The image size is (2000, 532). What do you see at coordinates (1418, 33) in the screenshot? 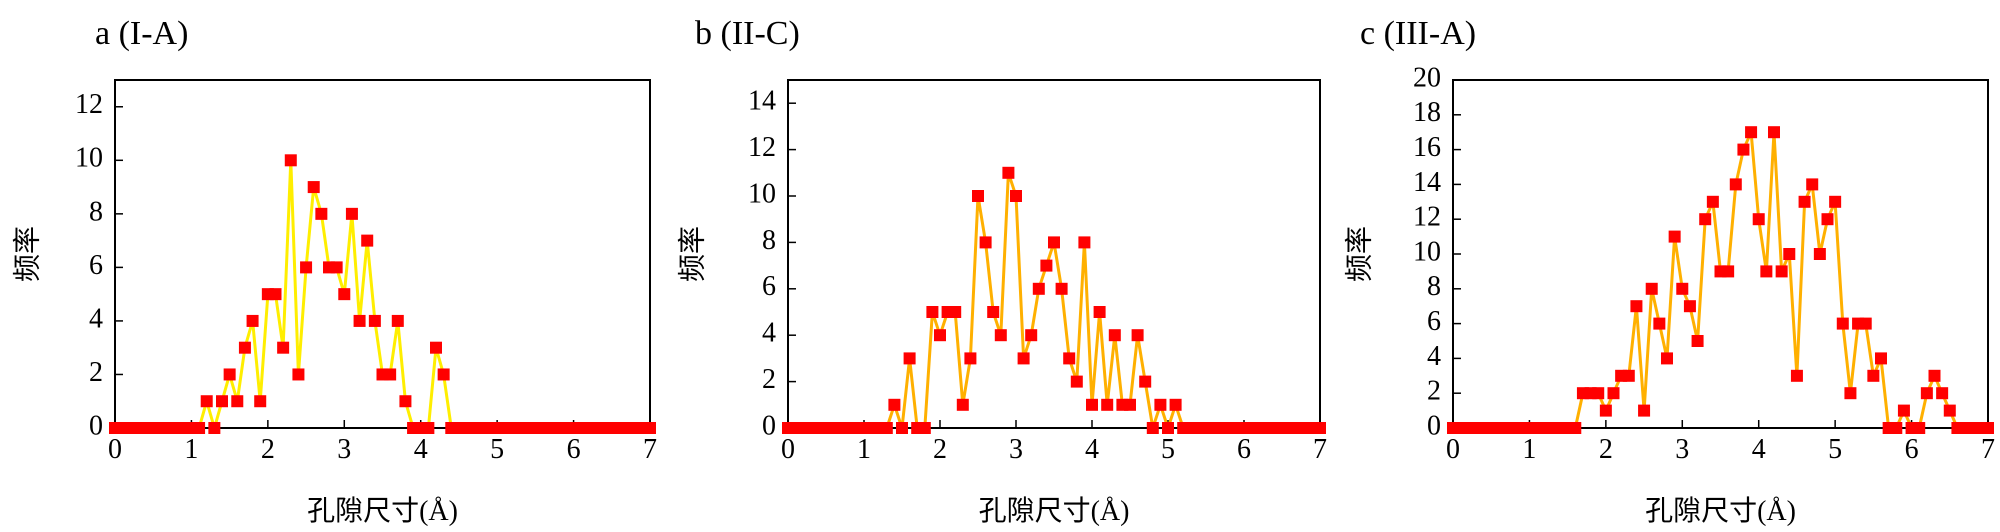
I see `chart-title: c (III-A)` at bounding box center [1418, 33].